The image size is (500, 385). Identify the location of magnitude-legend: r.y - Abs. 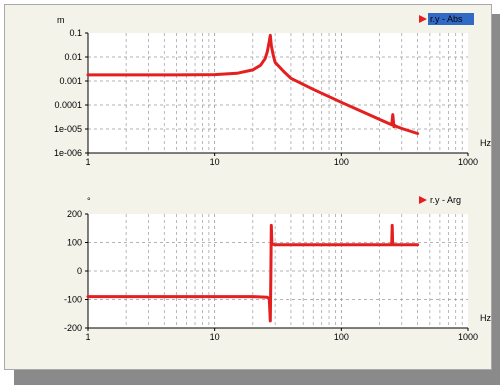
(446, 19).